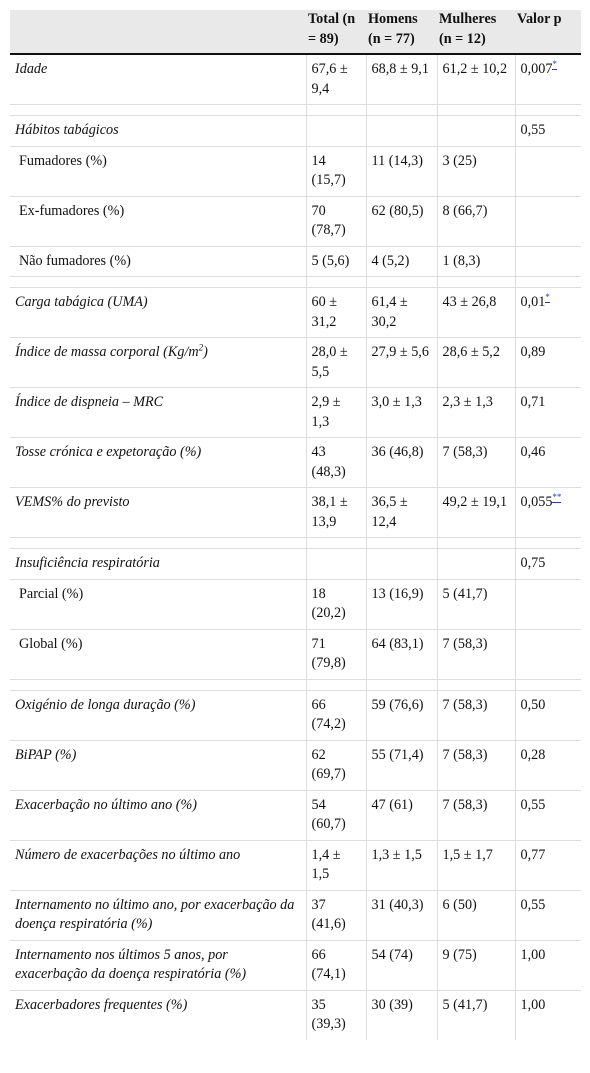 The width and height of the screenshot is (590, 1073). Describe the element at coordinates (201, 347) in the screenshot. I see `superscript: 2` at that location.